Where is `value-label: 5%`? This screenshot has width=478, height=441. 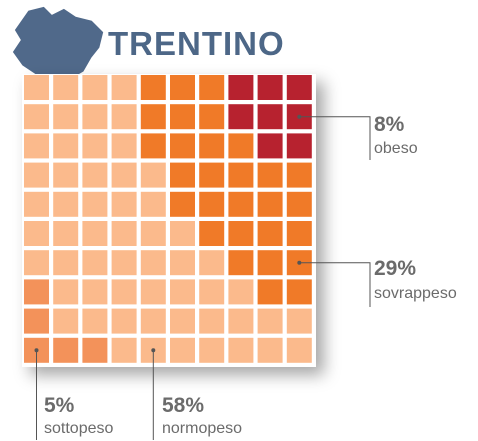
value-label: 5% is located at coordinates (59, 405).